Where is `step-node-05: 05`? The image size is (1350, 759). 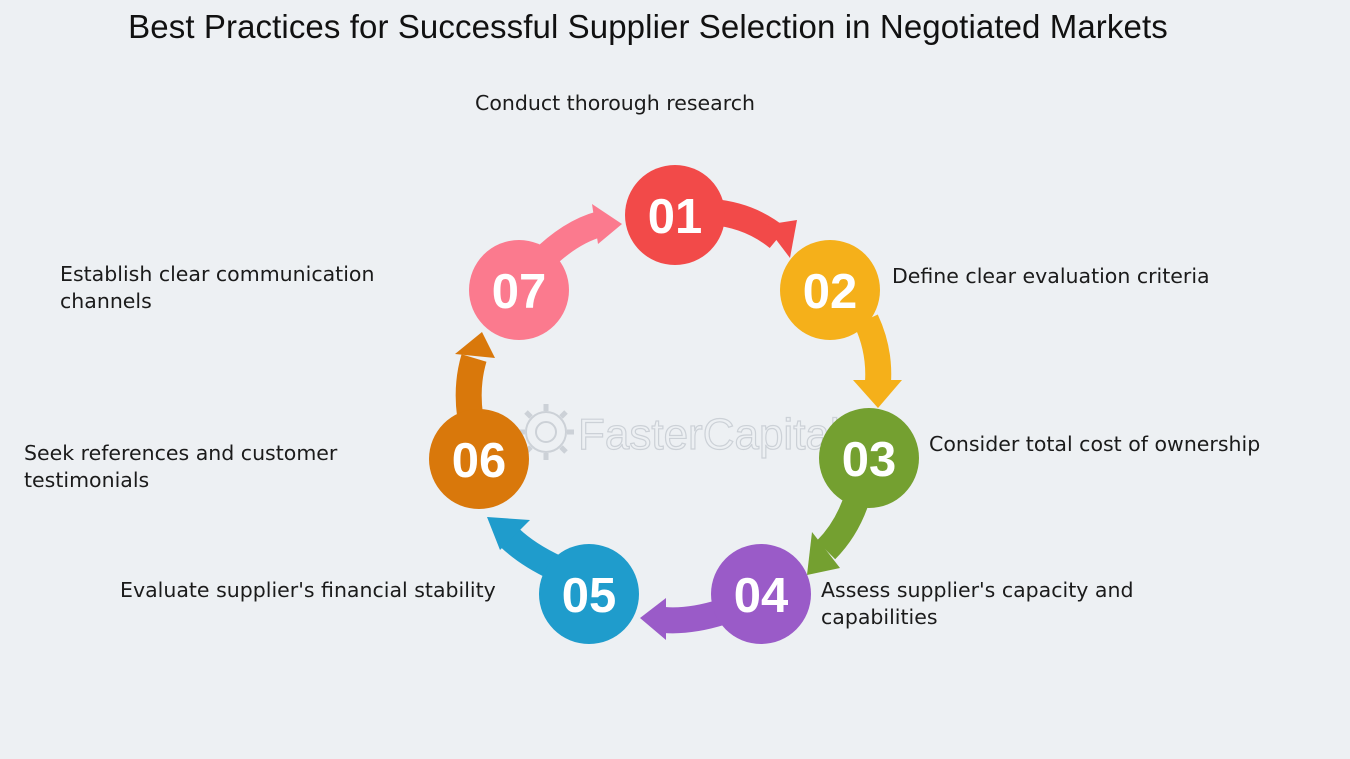
step-node-05: 05 is located at coordinates (589, 594).